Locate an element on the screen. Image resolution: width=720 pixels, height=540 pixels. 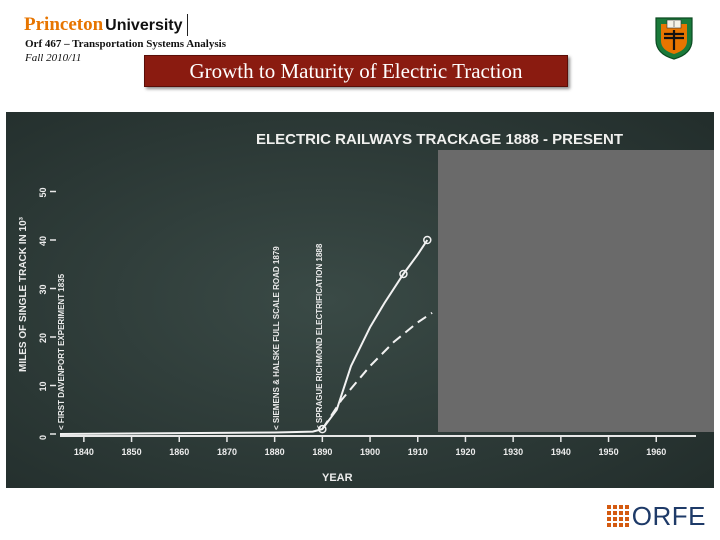
orfe-logo: ORFE is located at coordinates (656, 516).